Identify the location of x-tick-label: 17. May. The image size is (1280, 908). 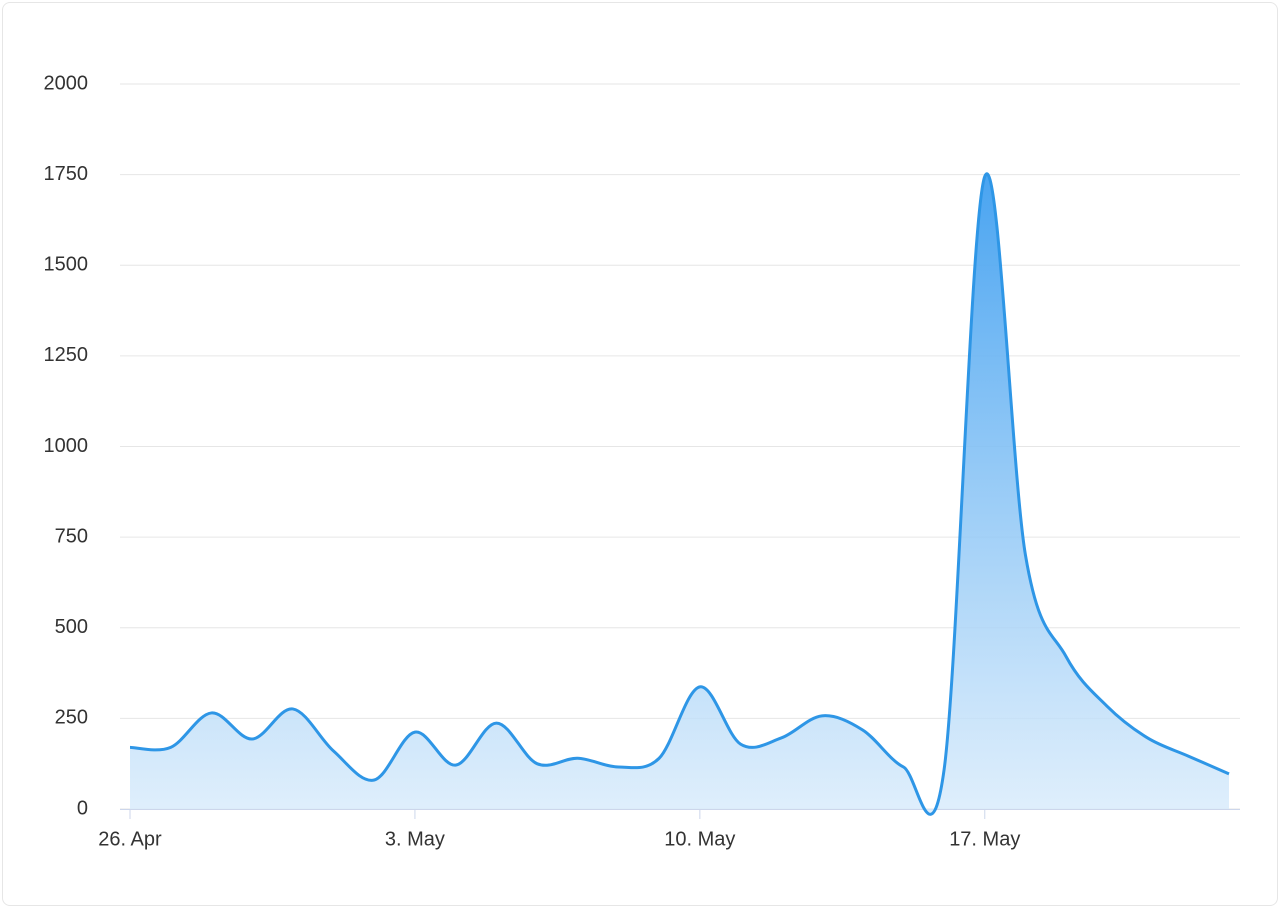
(984, 839).